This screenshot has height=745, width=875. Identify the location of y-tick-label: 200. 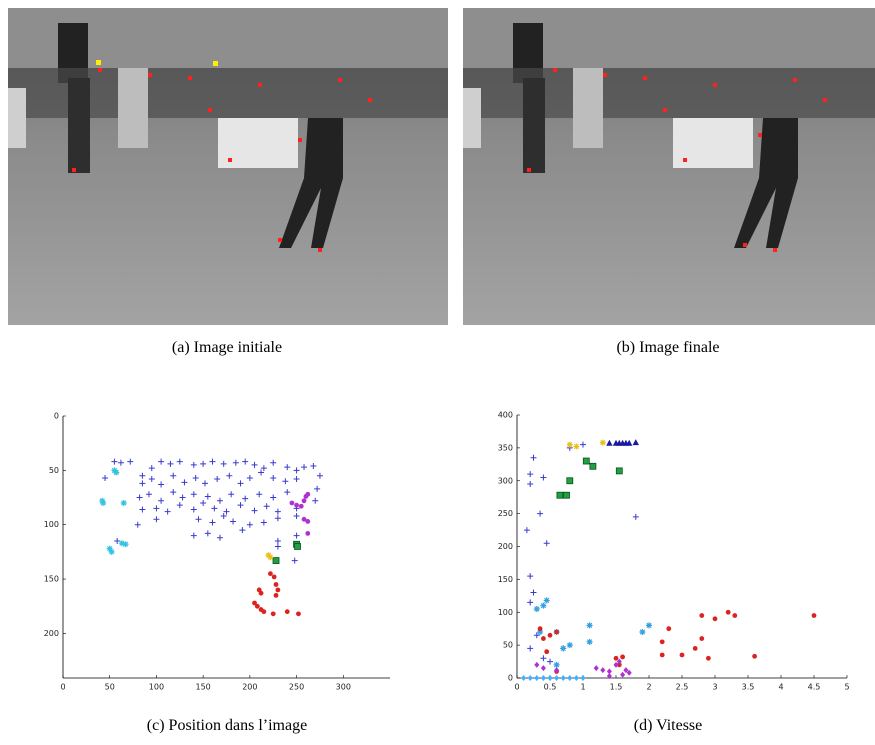
(505, 546).